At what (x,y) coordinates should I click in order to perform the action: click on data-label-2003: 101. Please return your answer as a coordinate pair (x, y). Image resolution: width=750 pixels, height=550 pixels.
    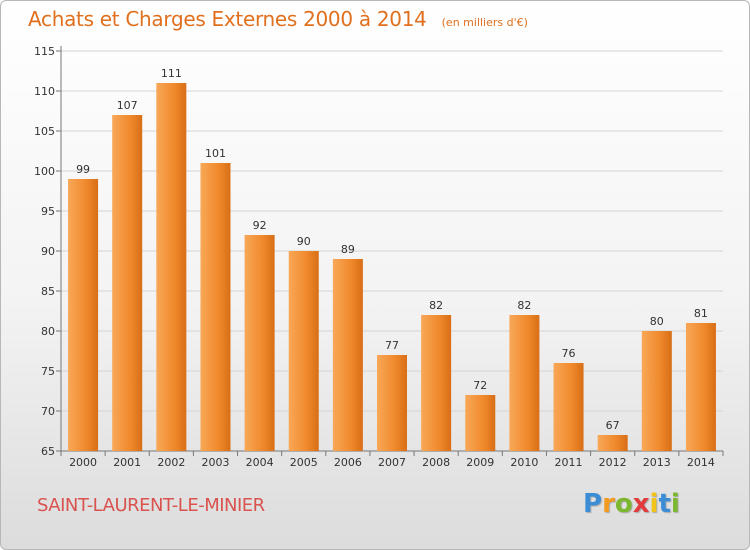
    Looking at the image, I should click on (215, 153).